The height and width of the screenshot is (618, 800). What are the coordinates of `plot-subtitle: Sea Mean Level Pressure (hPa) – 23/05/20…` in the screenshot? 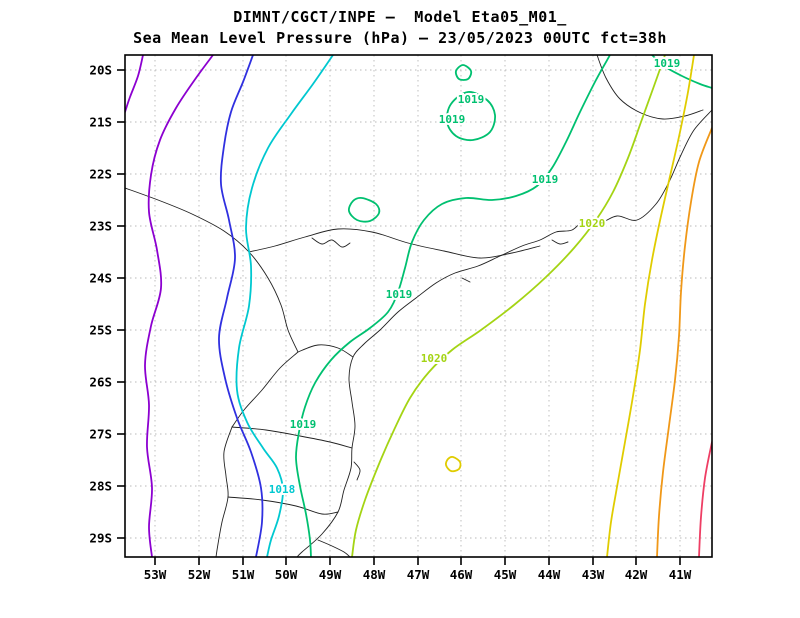 It's located at (400, 38).